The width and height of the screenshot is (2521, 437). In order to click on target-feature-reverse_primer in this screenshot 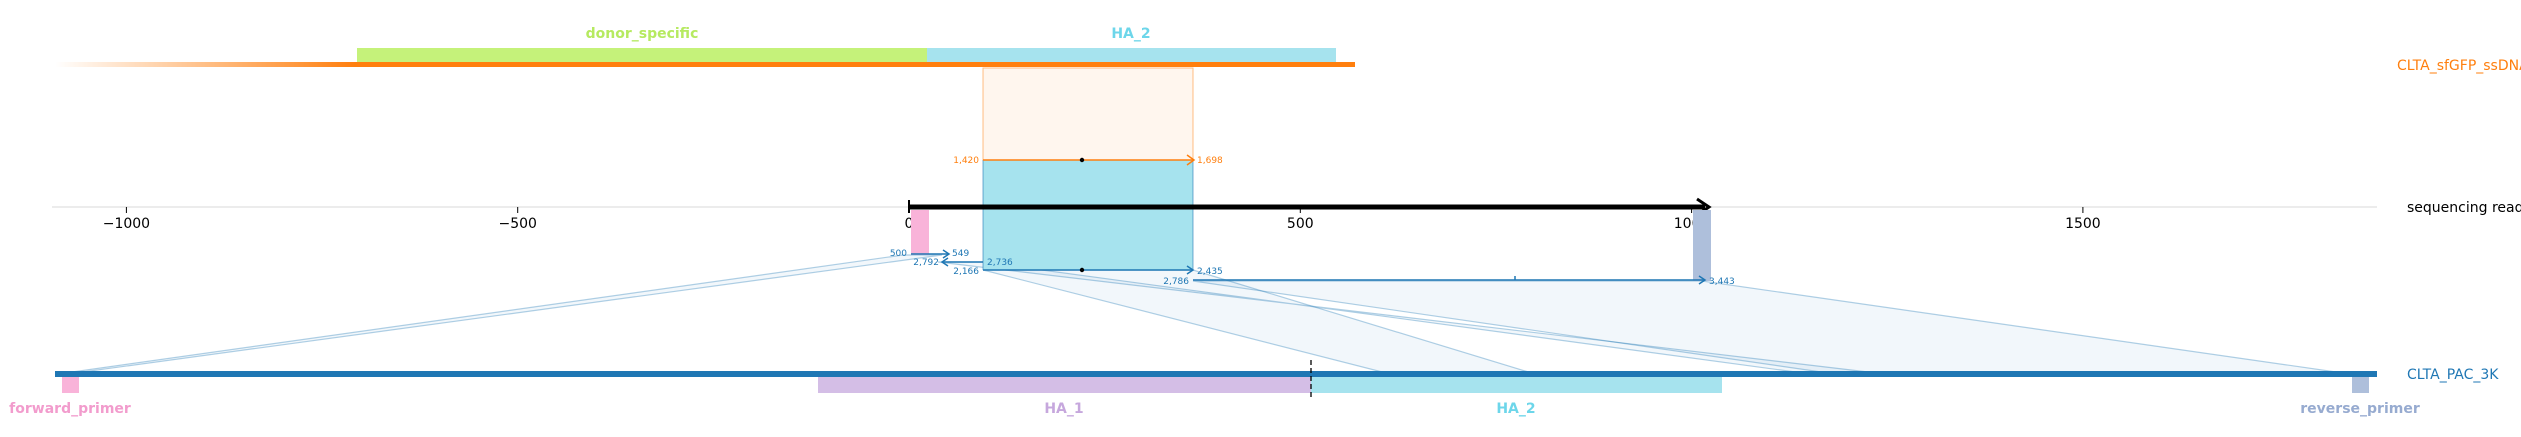, I will do `click(2360, 385)`.